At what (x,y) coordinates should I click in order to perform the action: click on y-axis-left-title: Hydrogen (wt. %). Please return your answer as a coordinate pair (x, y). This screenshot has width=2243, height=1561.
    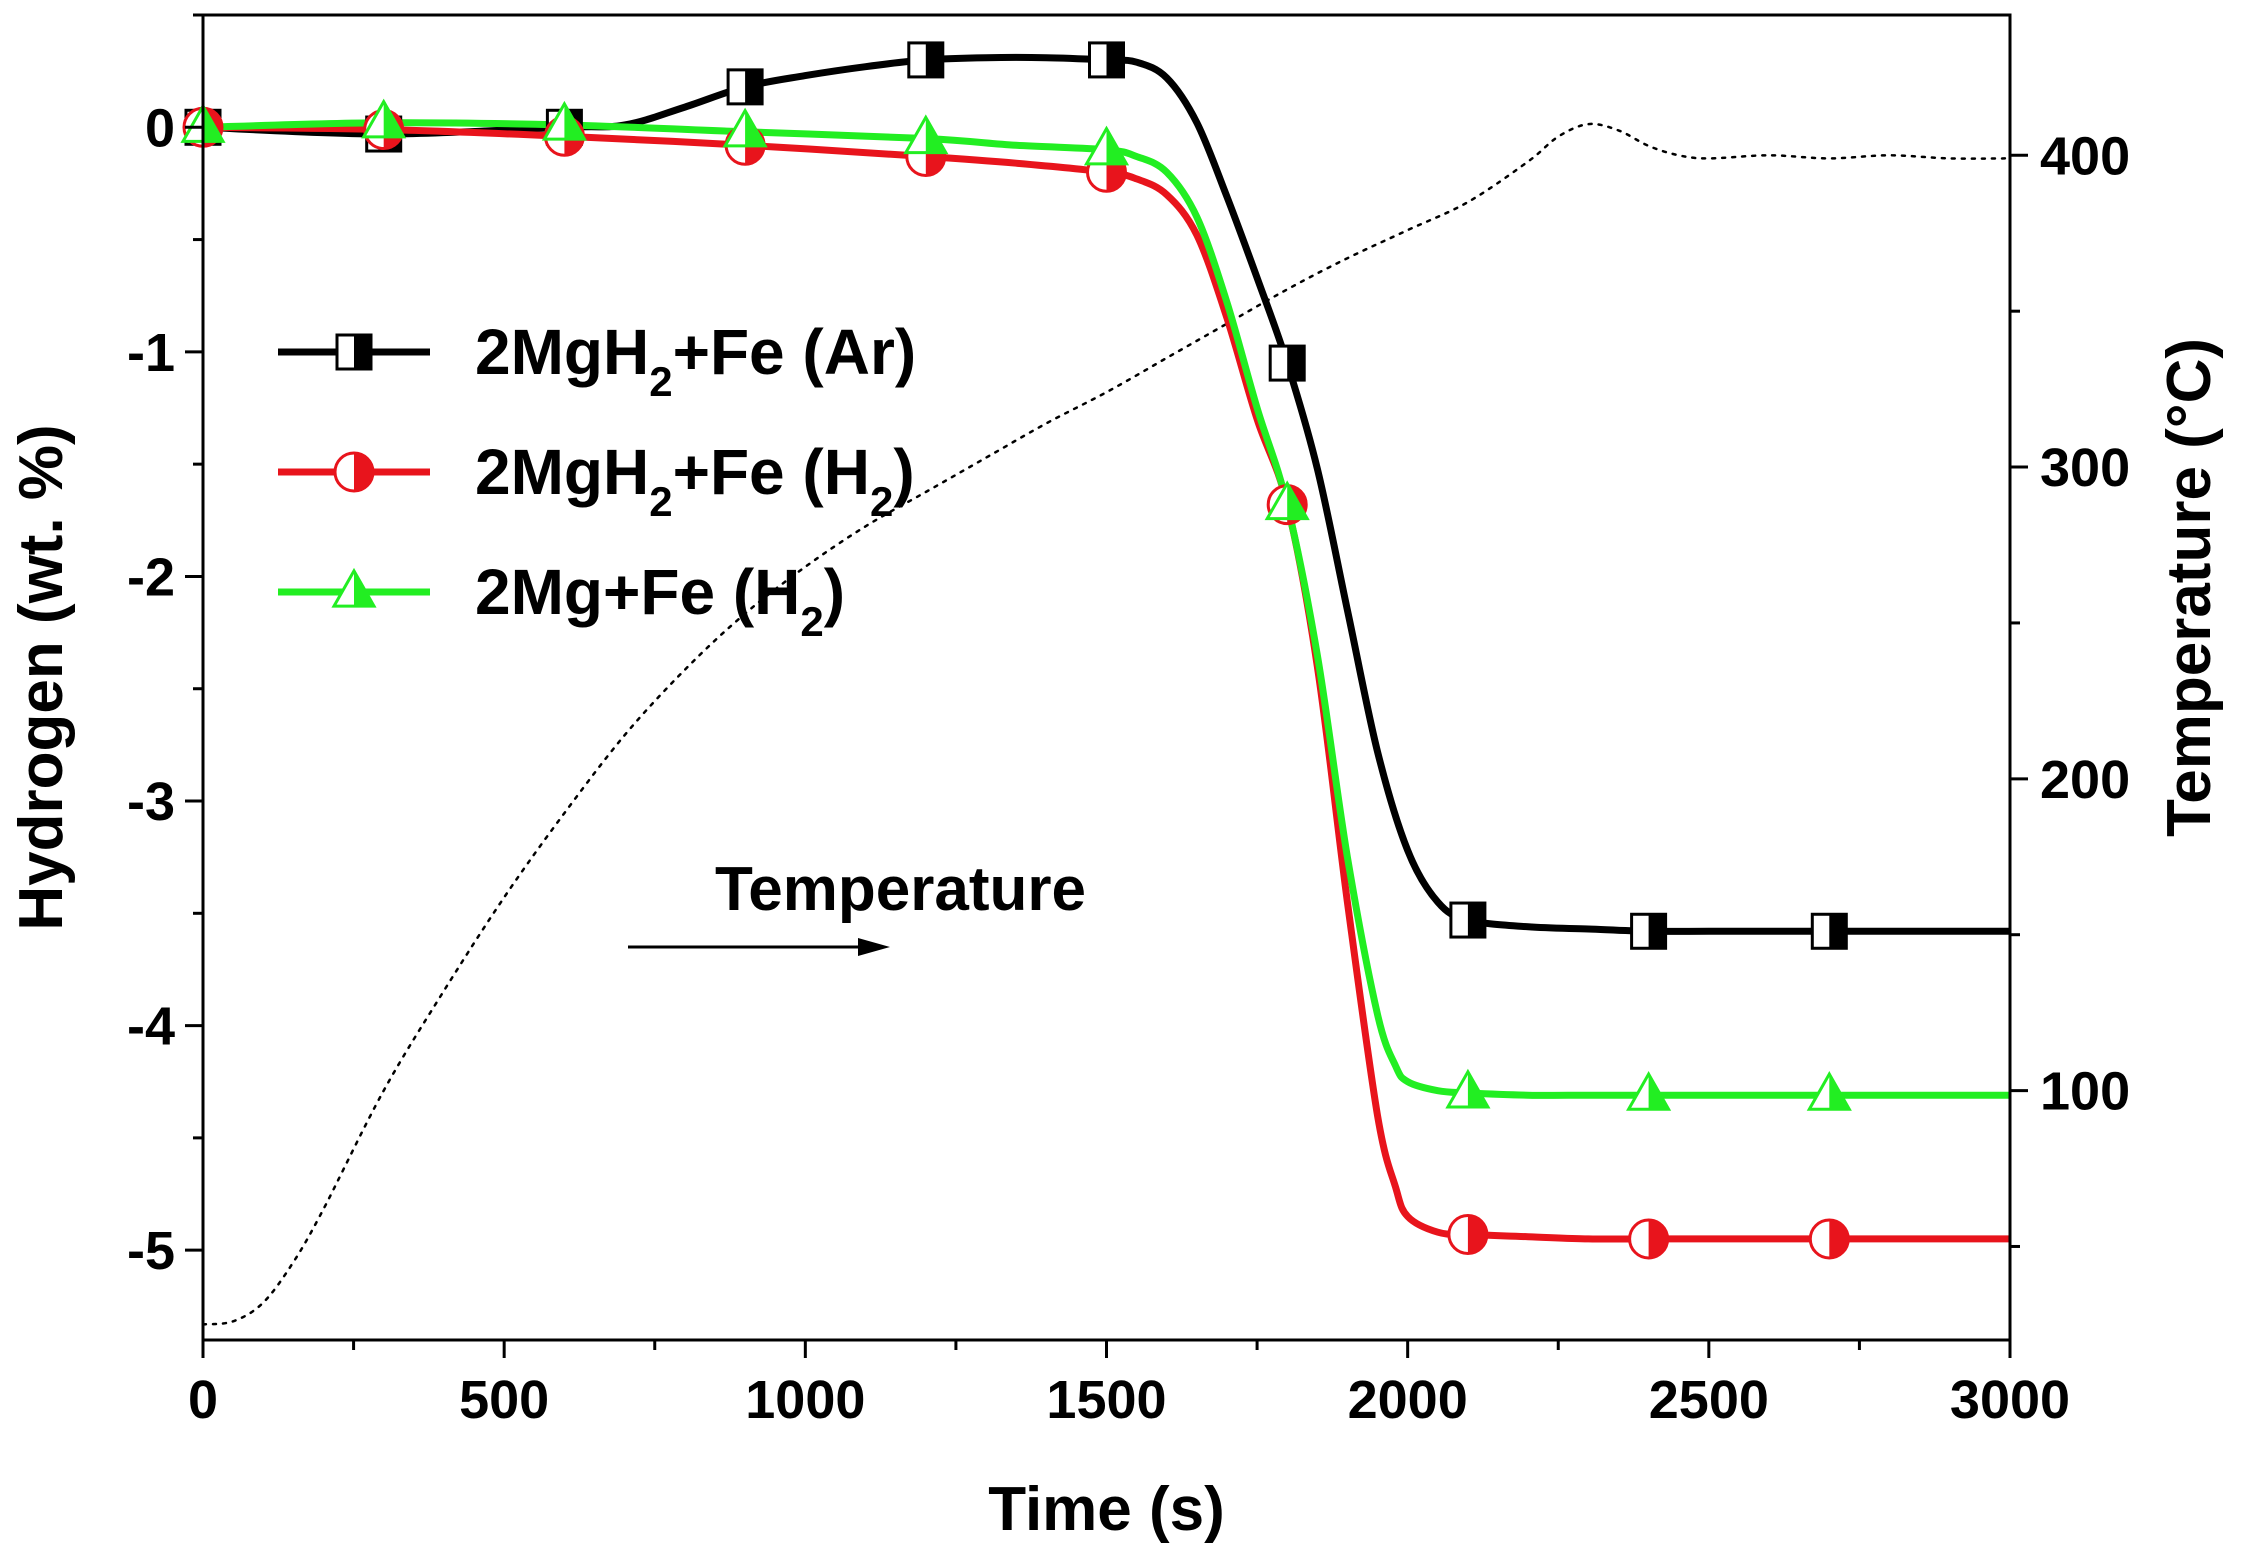
    Looking at the image, I should click on (41, 677).